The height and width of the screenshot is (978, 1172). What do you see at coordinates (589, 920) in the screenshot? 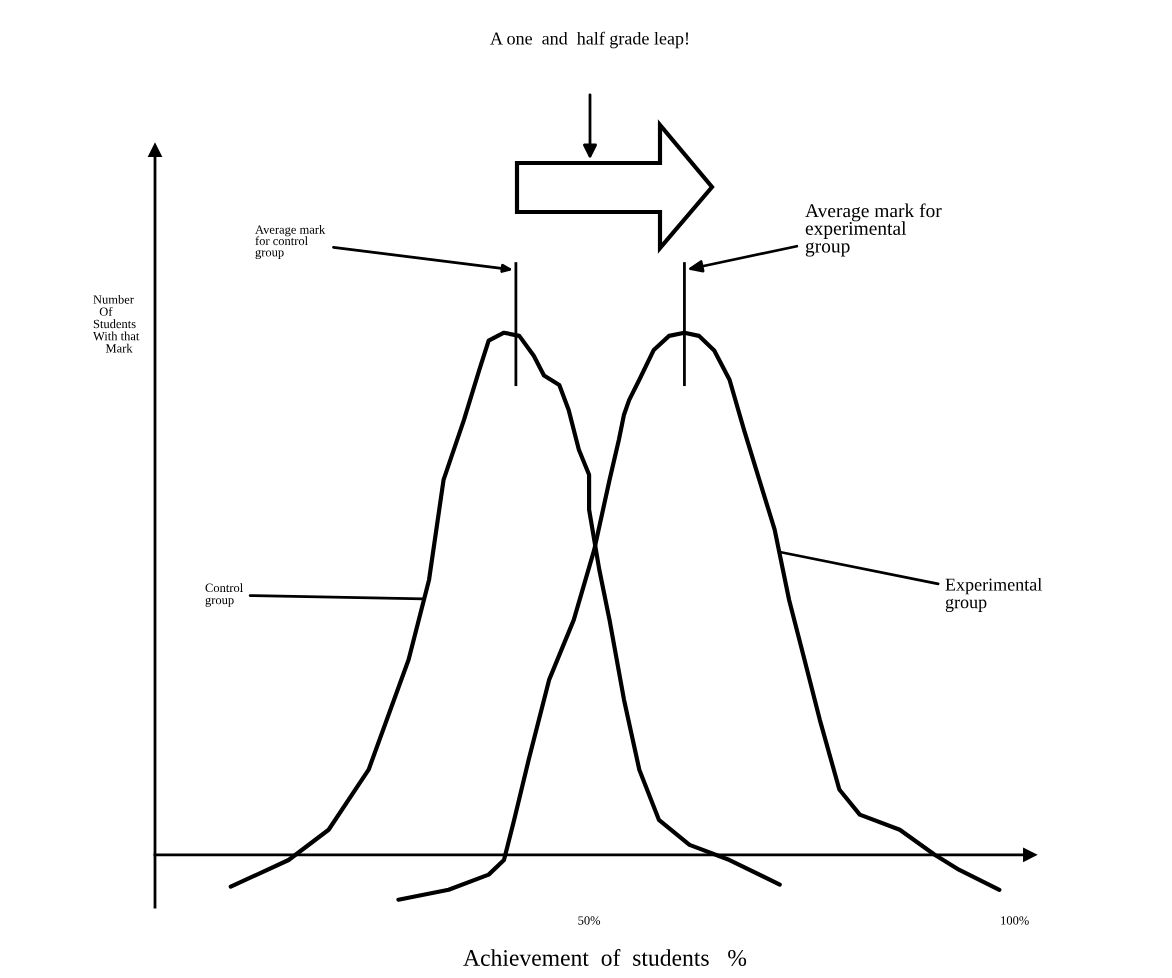
I see `x-tick-label: 50%` at bounding box center [589, 920].